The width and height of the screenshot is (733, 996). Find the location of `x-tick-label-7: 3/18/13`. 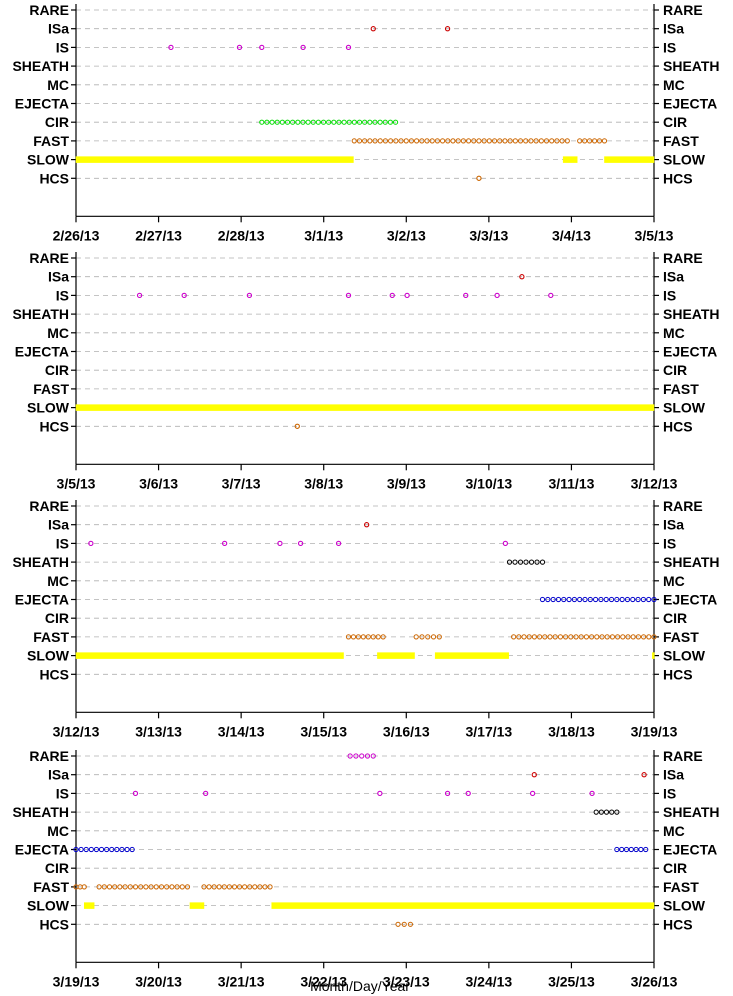

x-tick-label-7: 3/18/13 is located at coordinates (571, 731).